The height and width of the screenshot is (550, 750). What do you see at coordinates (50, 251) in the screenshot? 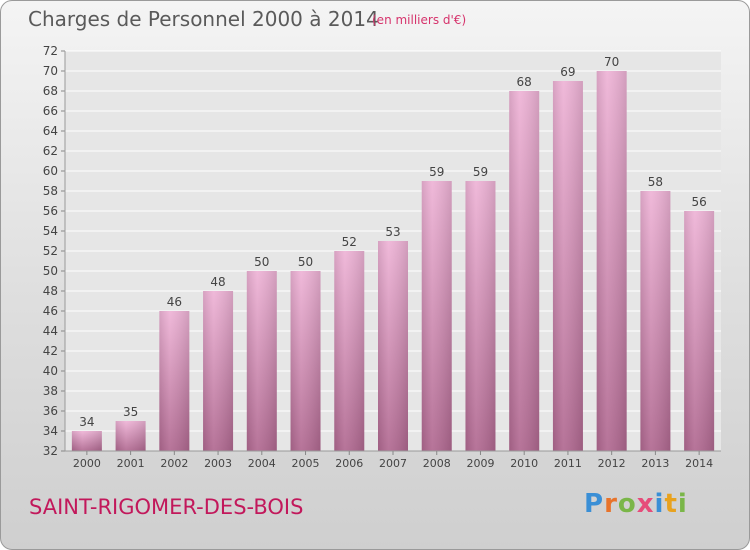
I see `y-tick-label: 52` at bounding box center [50, 251].